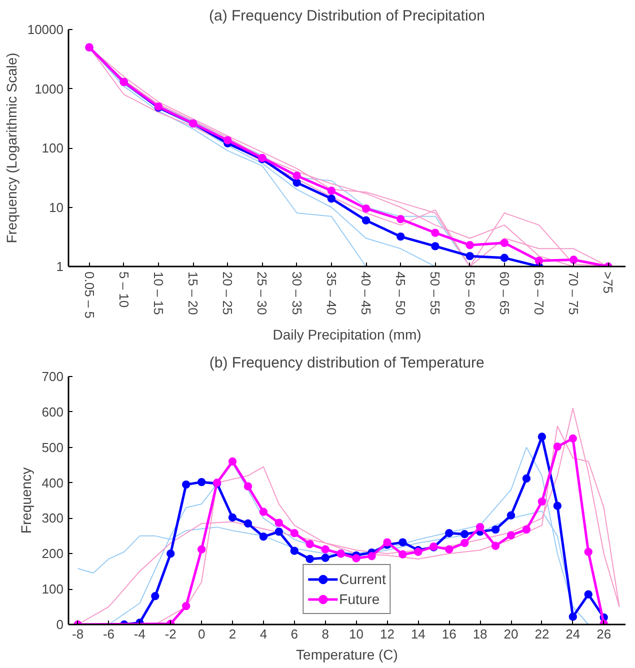 The width and height of the screenshot is (635, 668). I want to click on x-axis-title: Temperature (C), so click(347, 654).